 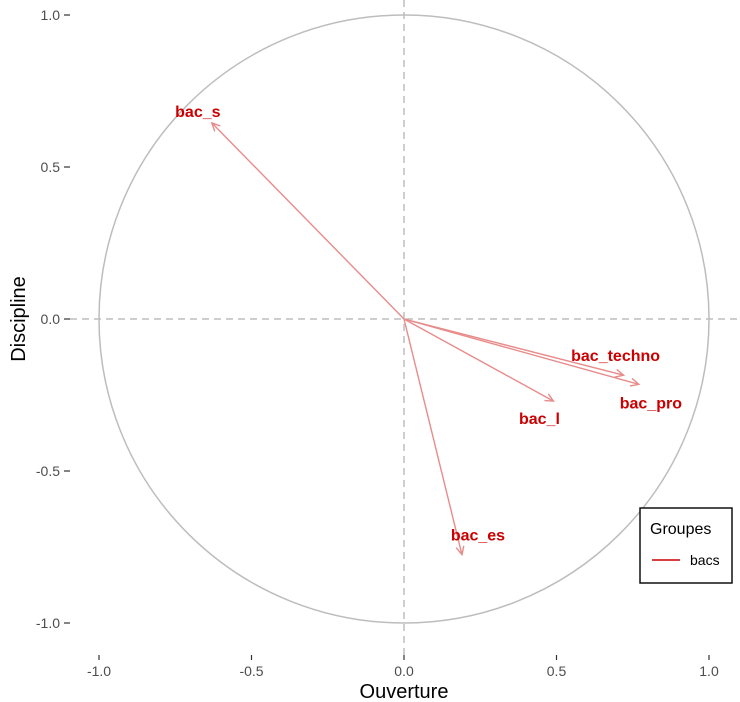 What do you see at coordinates (404, 671) in the screenshot?
I see `x-tick-label: 0.0` at bounding box center [404, 671].